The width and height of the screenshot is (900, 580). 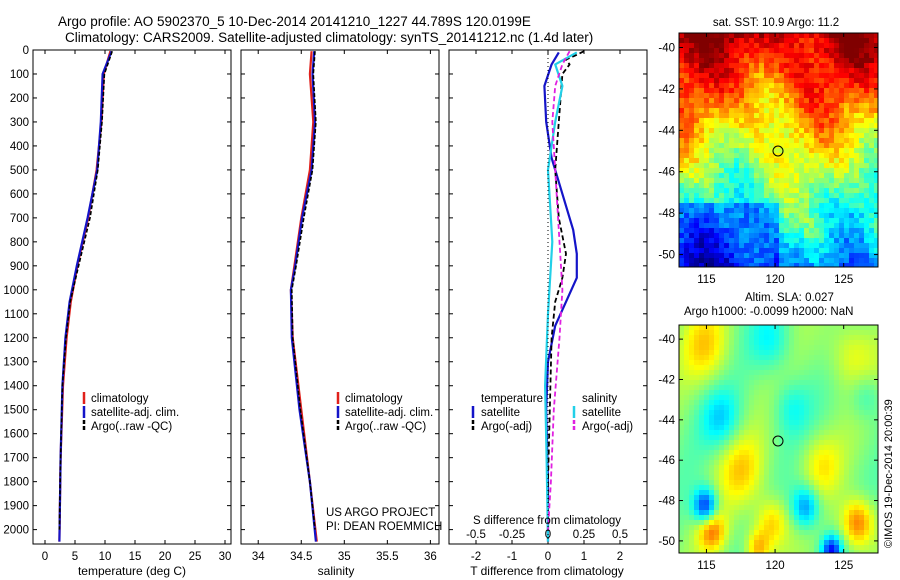 I want to click on sst-map-title: sat. SST: 10.9 Argo: 11.2, so click(x=776, y=23).